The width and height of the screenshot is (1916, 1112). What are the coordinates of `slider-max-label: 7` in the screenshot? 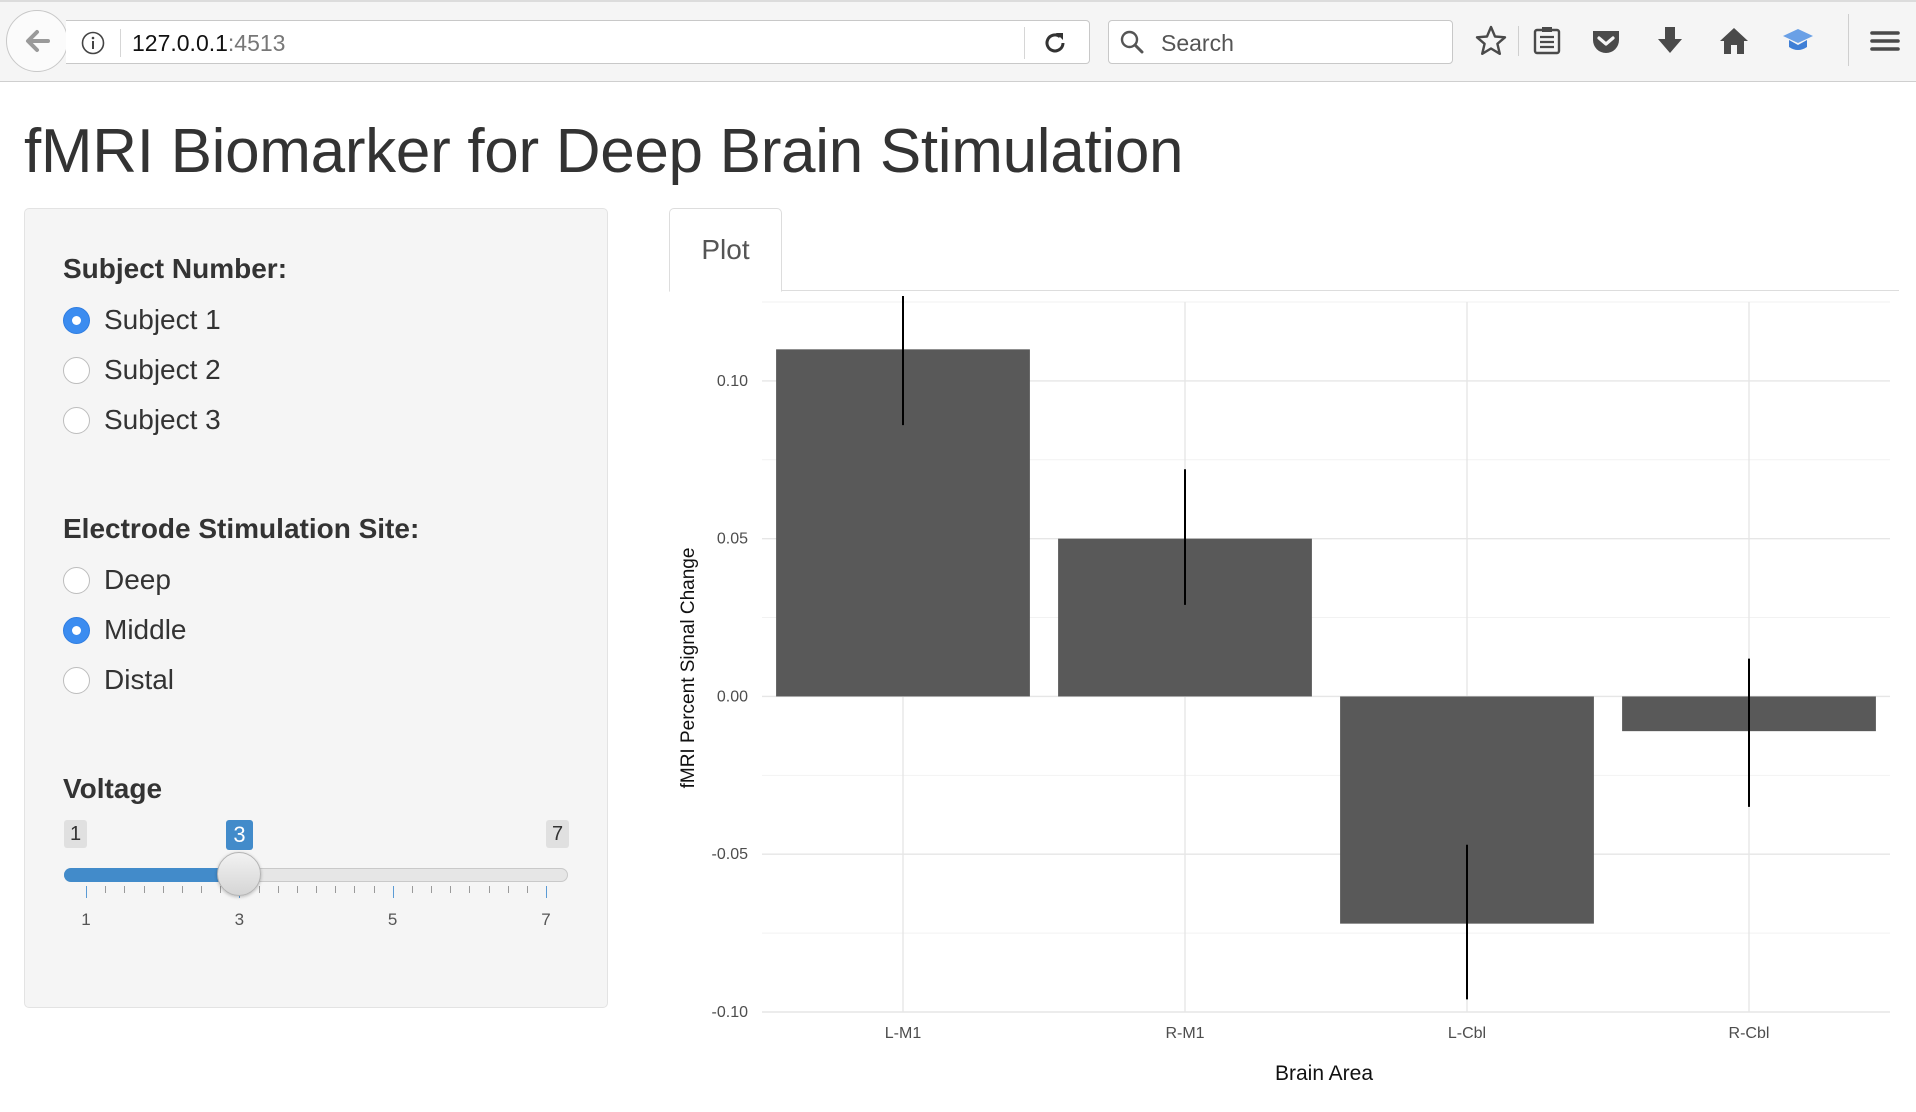 It's located at (558, 834).